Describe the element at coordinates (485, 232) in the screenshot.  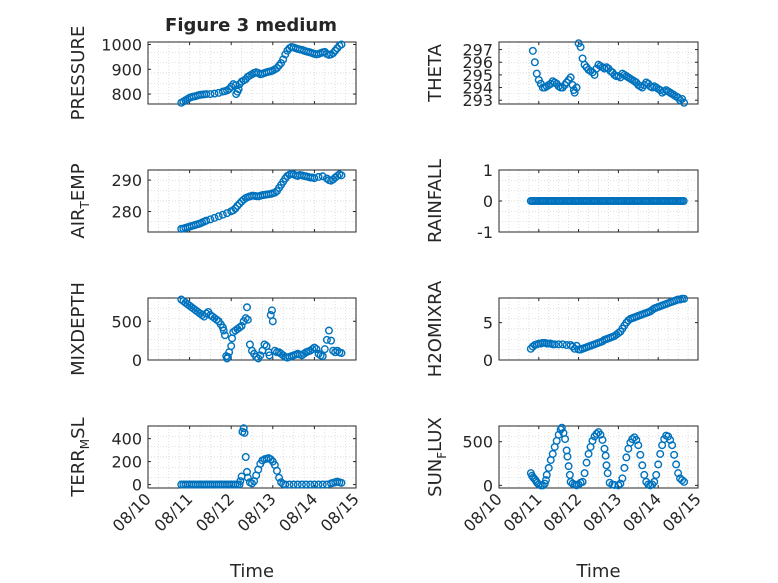
I see `y-tick-label: -1` at that location.